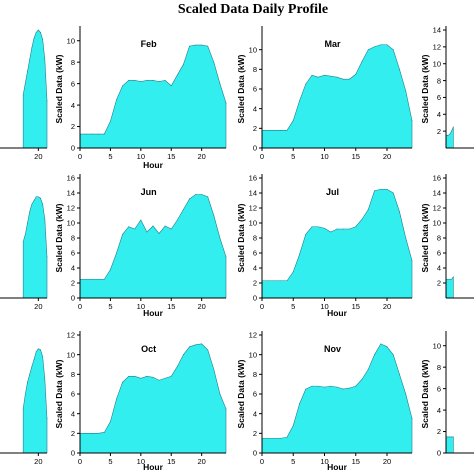 The height and width of the screenshot is (474, 474). What do you see at coordinates (332, 192) in the screenshot?
I see `panel-title: Jul` at bounding box center [332, 192].